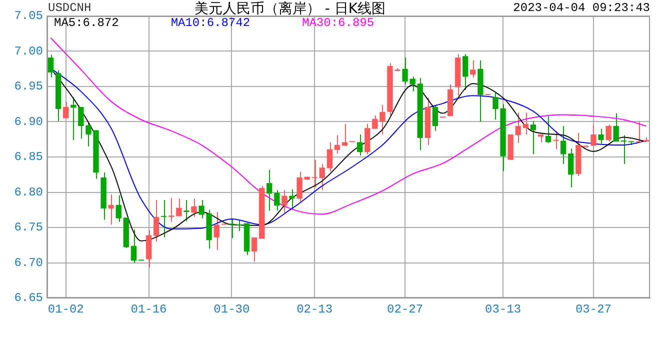  I want to click on y-tick-label: 6.75, so click(28, 227).